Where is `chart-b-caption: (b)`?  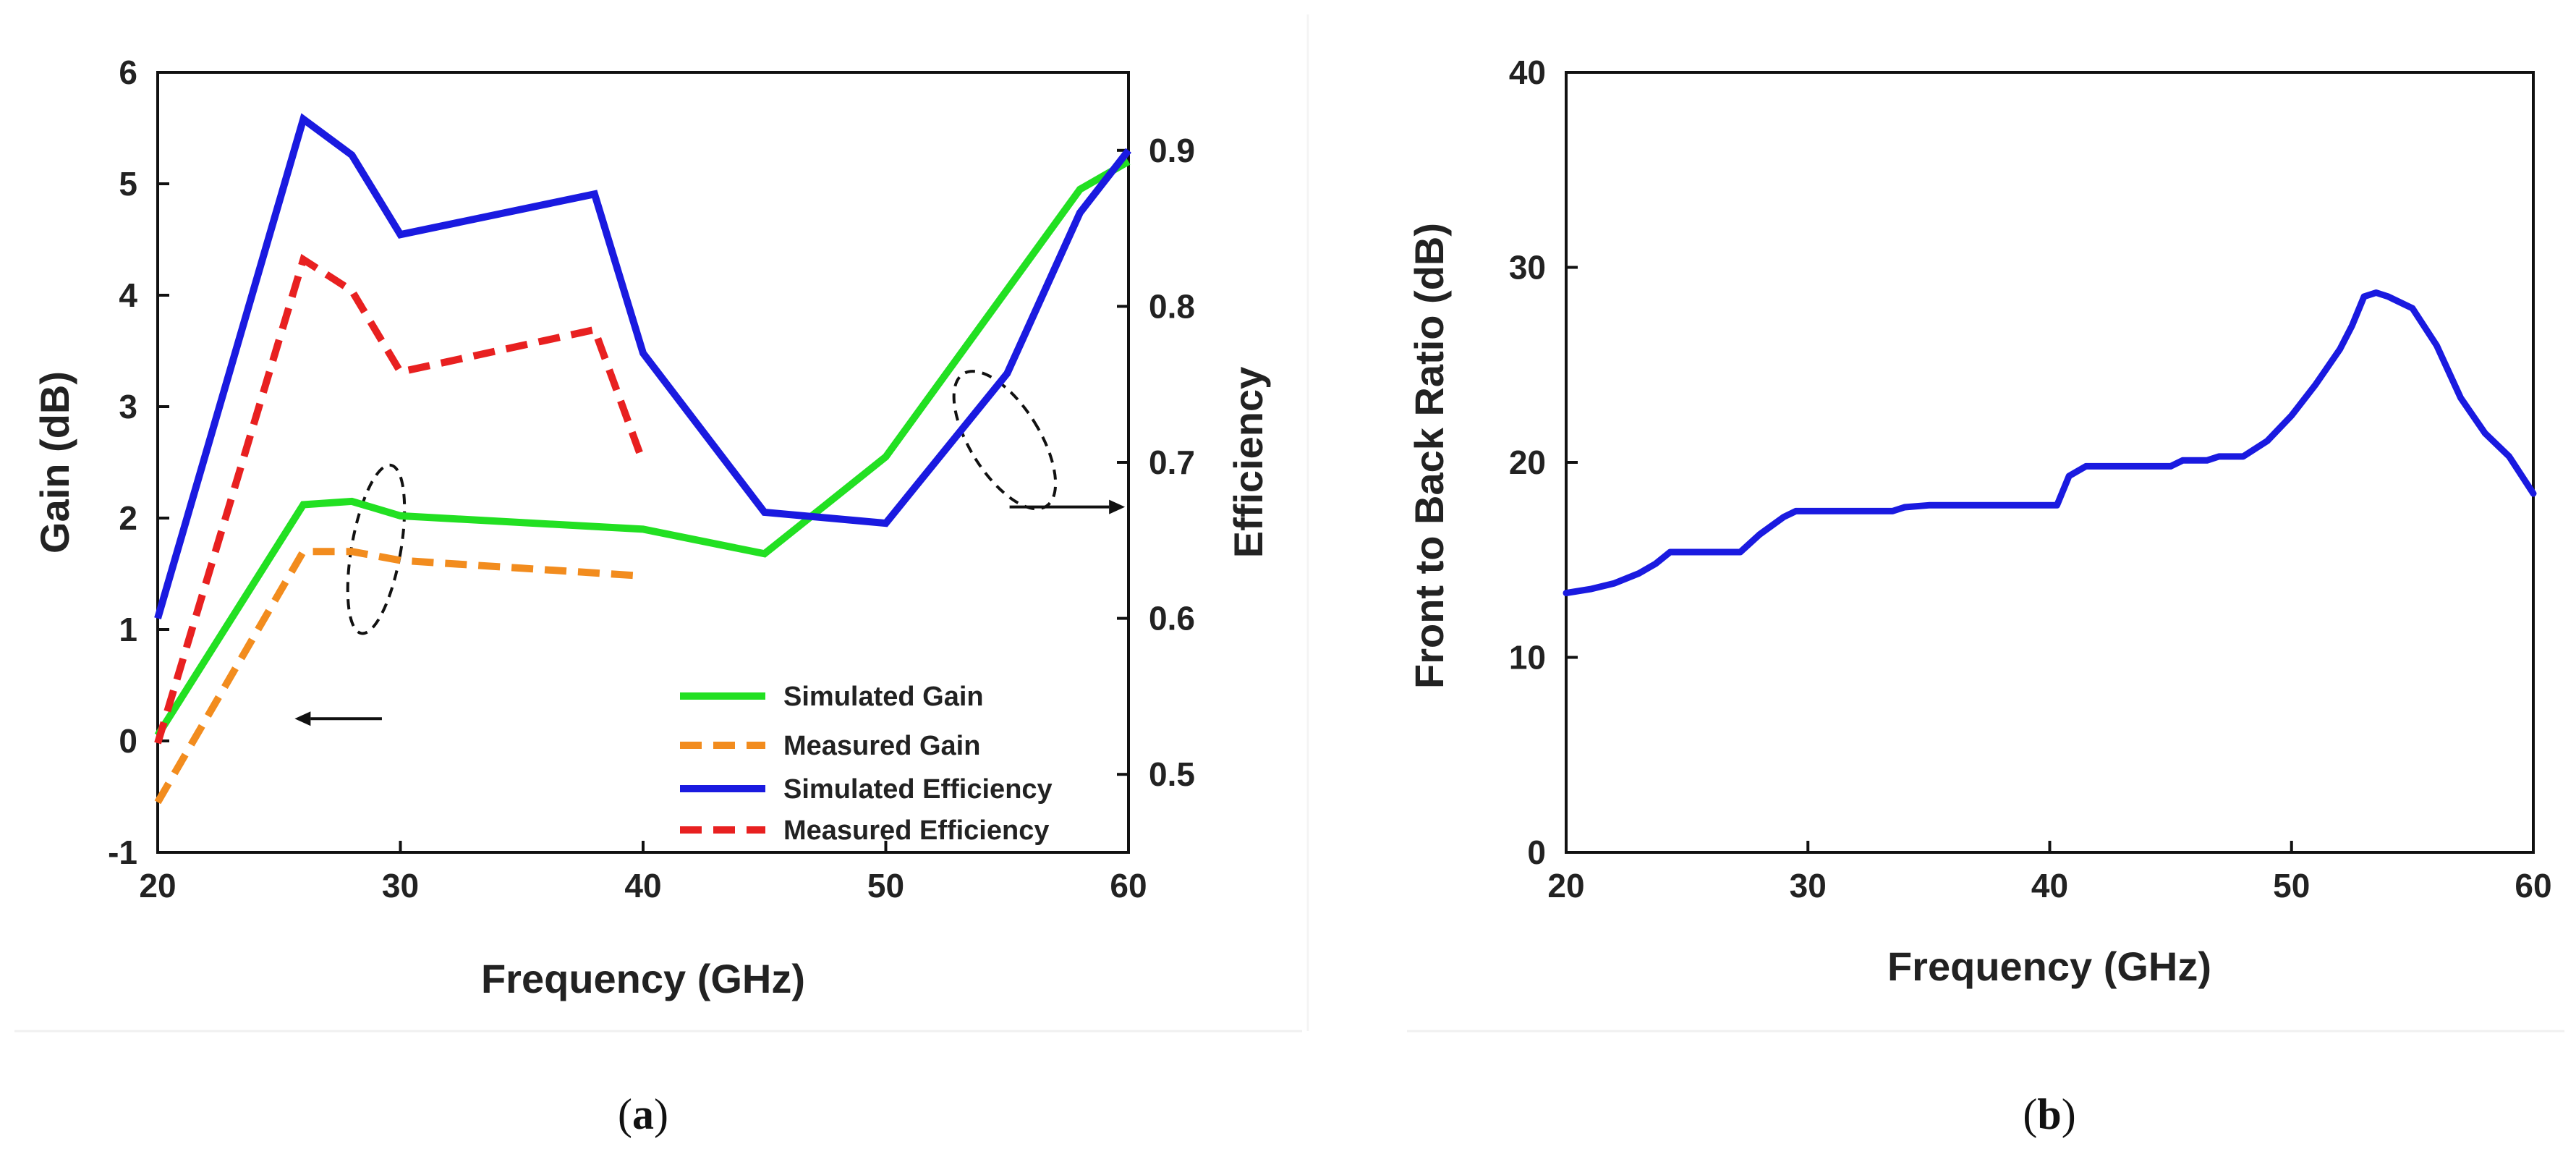 chart-b-caption: (b) is located at coordinates (2049, 1114).